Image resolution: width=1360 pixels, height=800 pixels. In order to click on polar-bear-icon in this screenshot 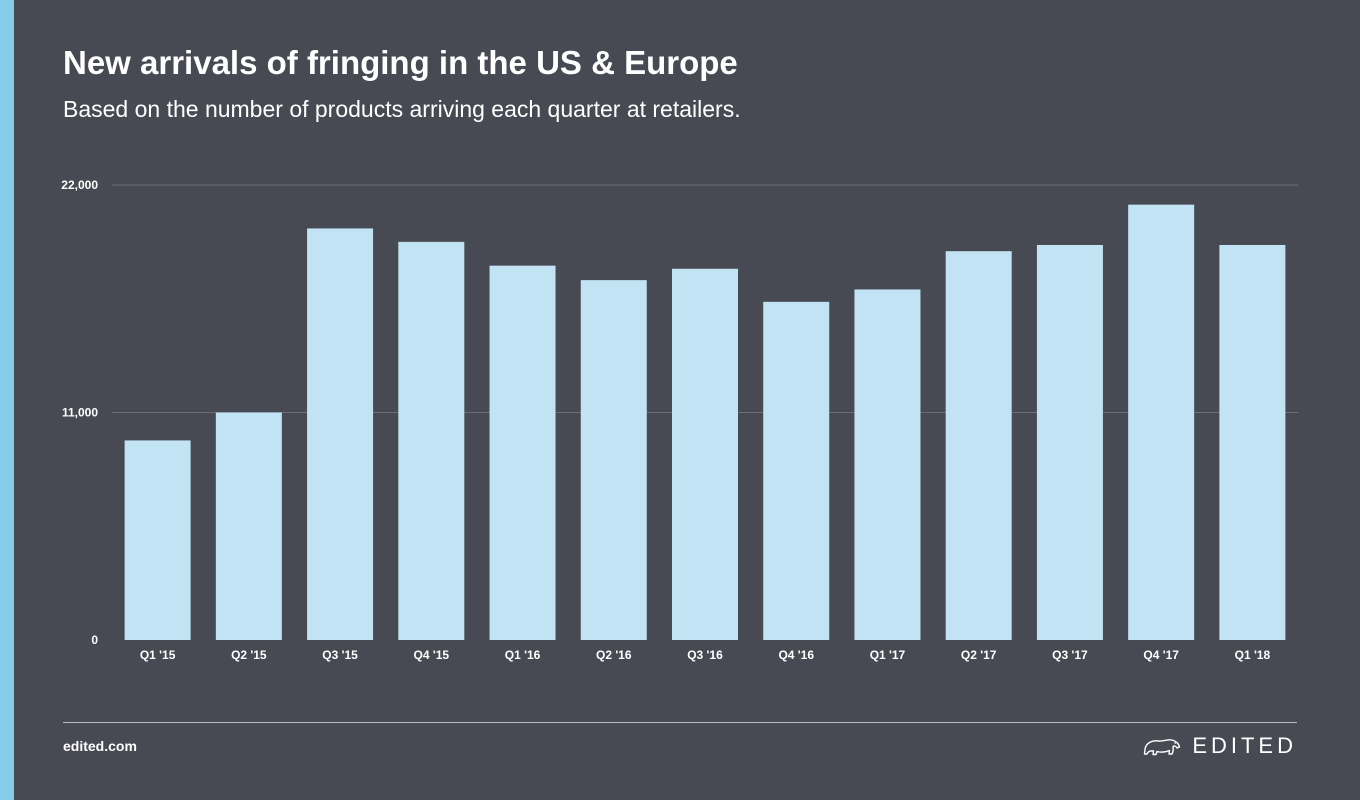, I will do `click(1162, 747)`.